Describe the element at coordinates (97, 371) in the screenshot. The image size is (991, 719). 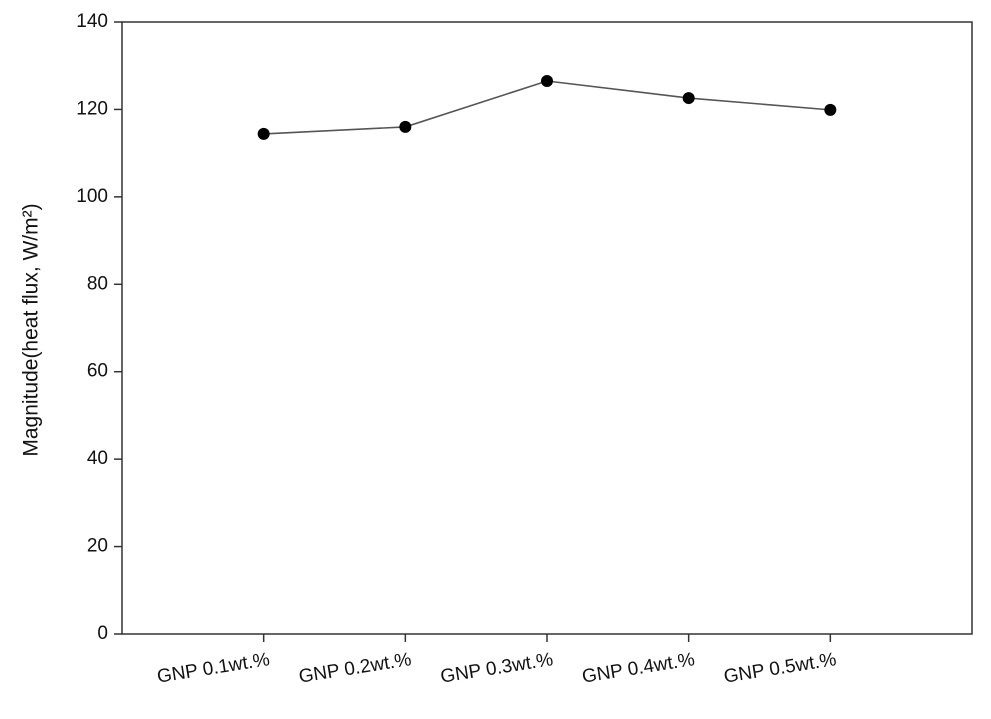
I see `y-tick-label: 60` at that location.